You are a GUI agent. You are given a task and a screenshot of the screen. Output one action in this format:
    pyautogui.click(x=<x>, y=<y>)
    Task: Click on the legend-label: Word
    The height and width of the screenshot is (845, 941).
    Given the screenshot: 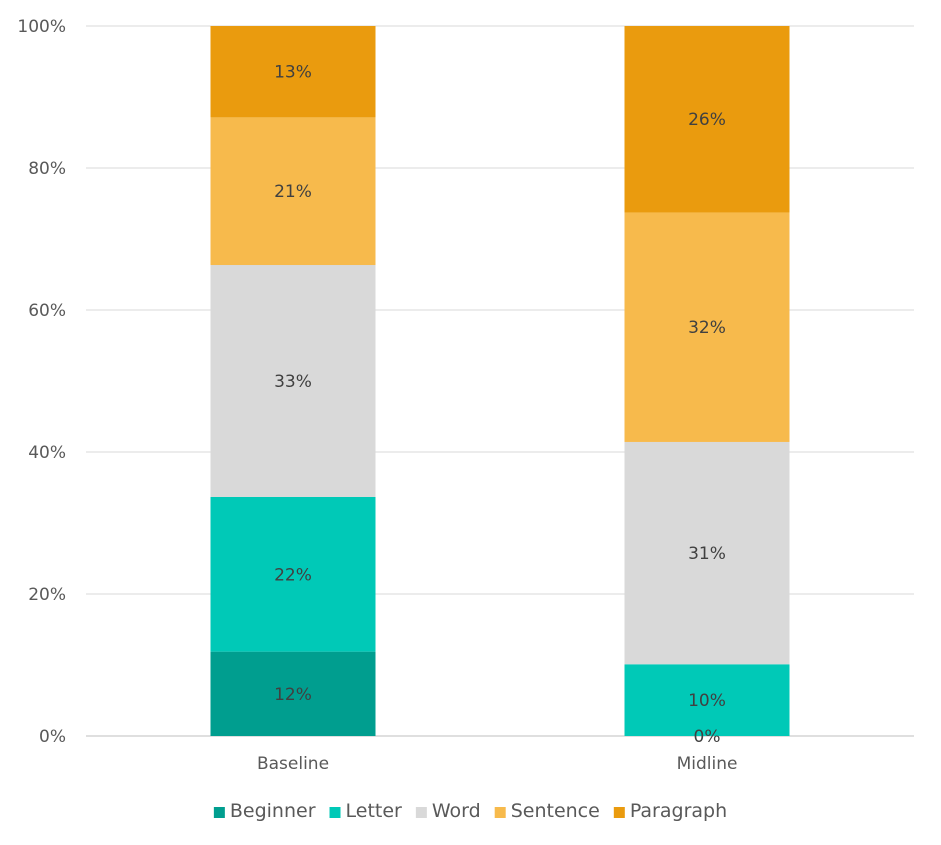 What is the action you would take?
    pyautogui.click(x=456, y=811)
    